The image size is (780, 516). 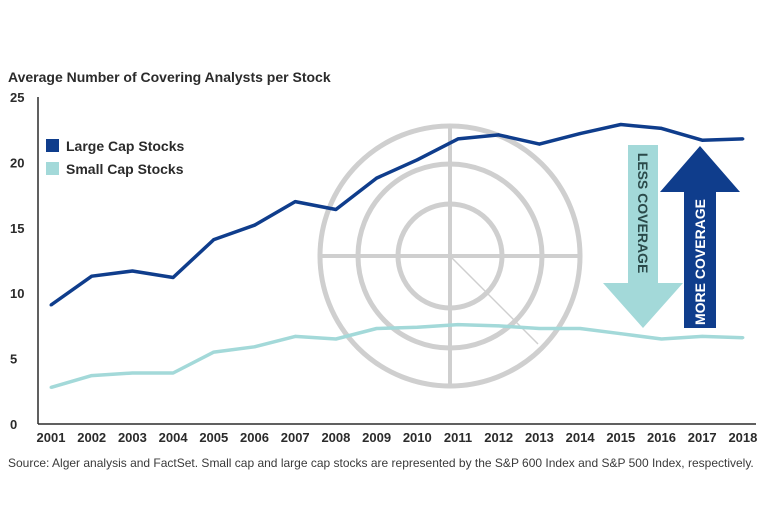 I want to click on legend-swatch-large-cap, so click(x=52, y=145).